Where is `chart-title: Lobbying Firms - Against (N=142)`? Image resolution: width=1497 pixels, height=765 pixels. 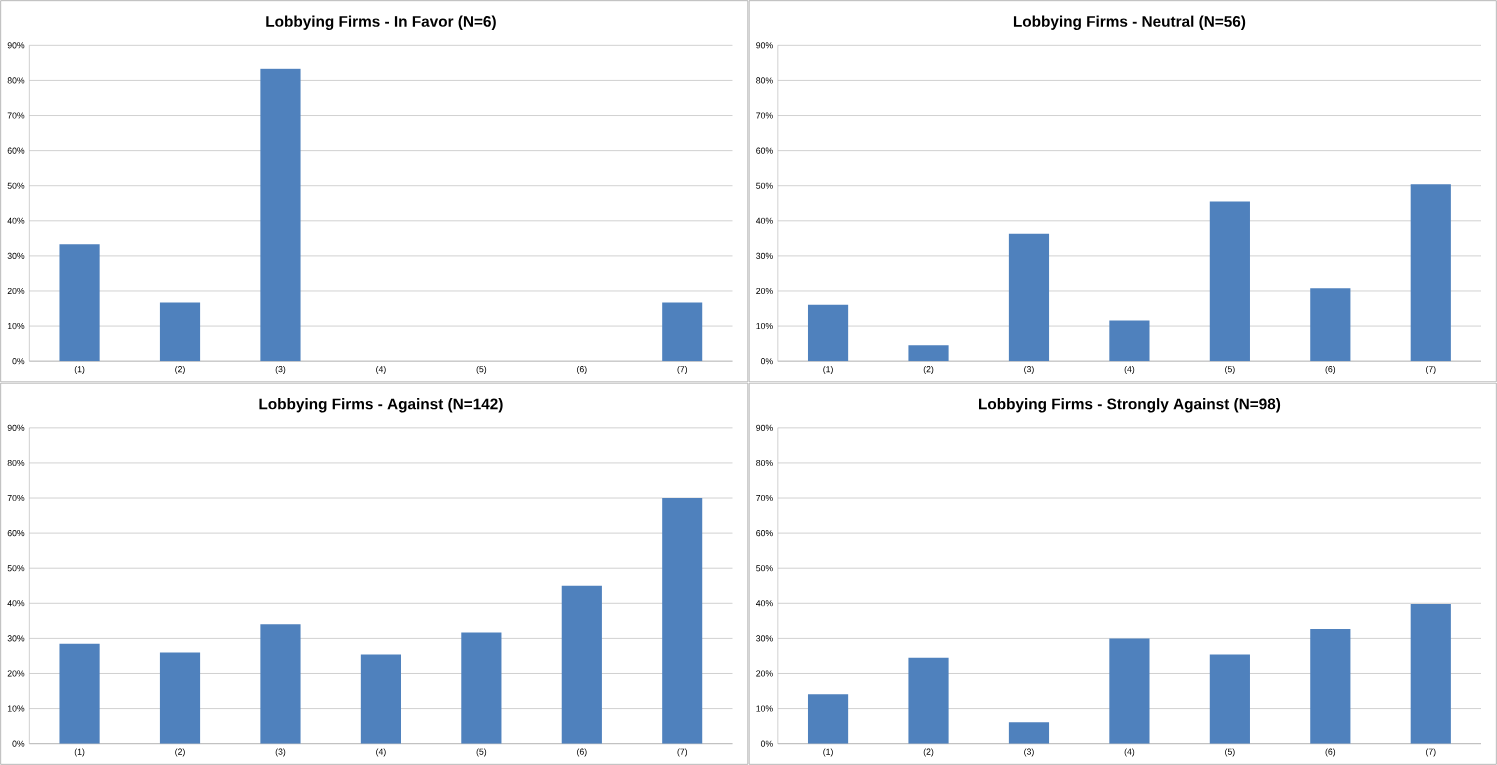
chart-title: Lobbying Firms - Against (N=142) is located at coordinates (381, 405).